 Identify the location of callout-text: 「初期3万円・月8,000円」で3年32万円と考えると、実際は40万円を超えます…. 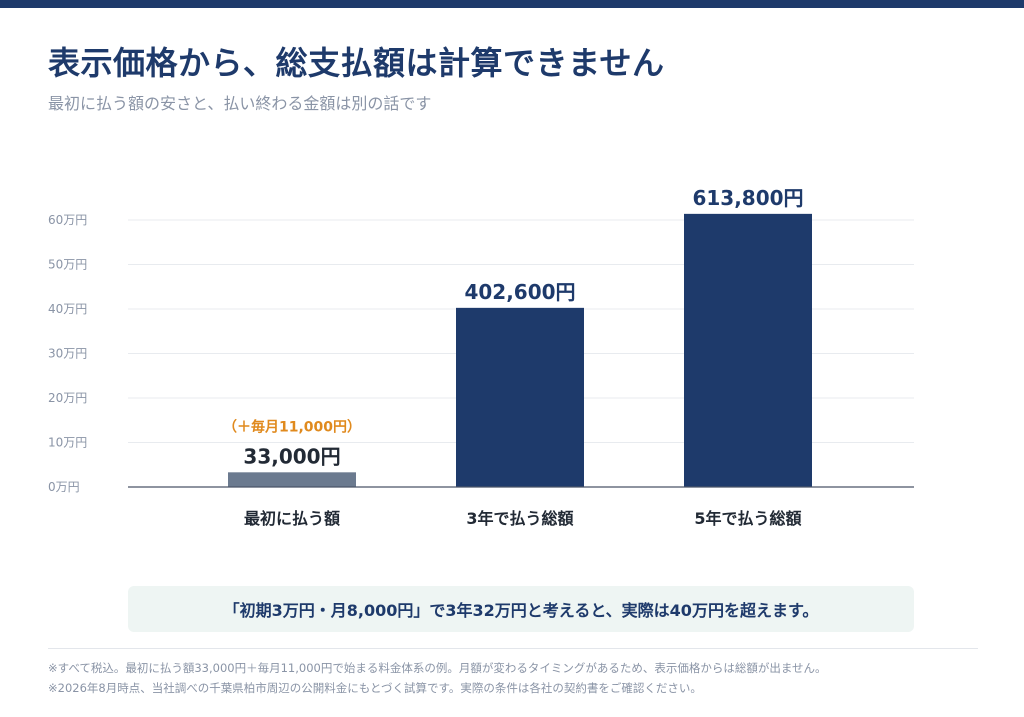
(521, 610).